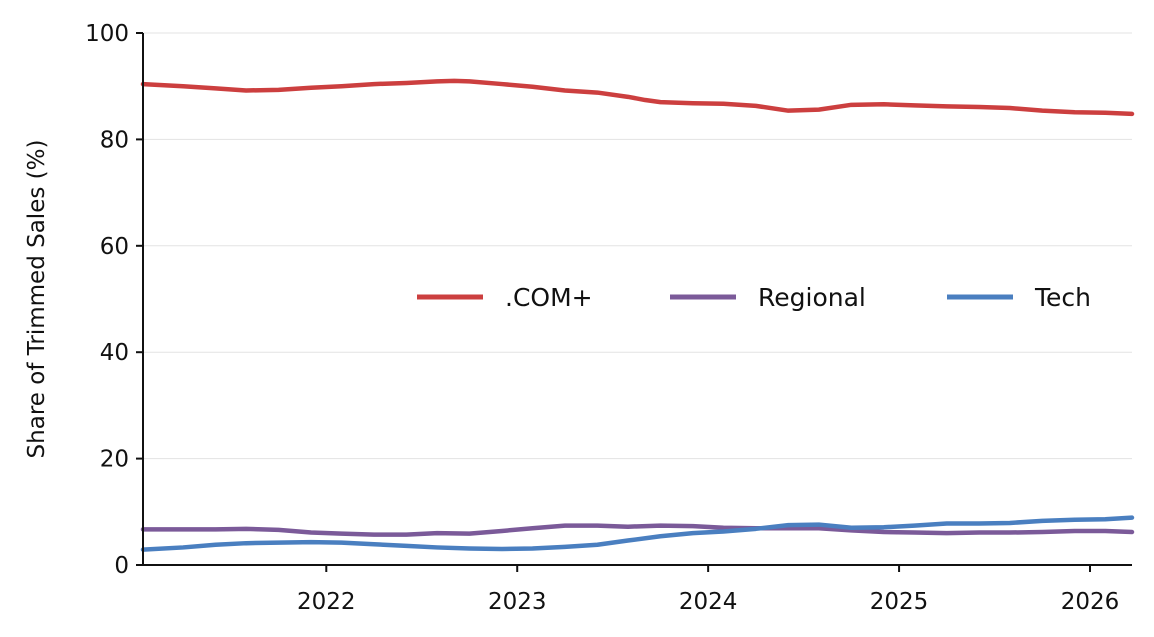 Image resolution: width=1154 pixels, height=637 pixels. What do you see at coordinates (637, 530) in the screenshot?
I see `series-line-regional` at bounding box center [637, 530].